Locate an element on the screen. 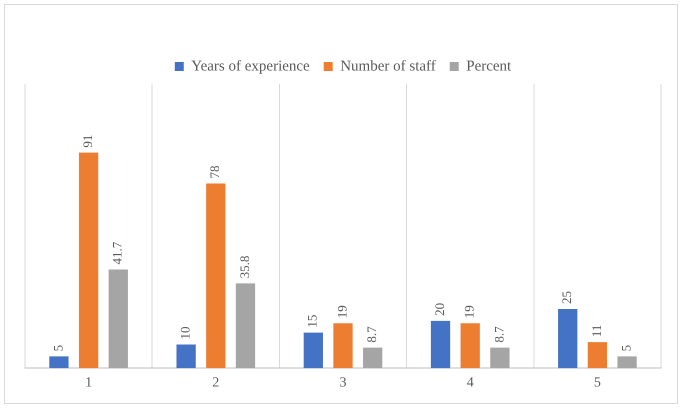 The height and width of the screenshot is (408, 682). data-label: 10 is located at coordinates (185, 333).